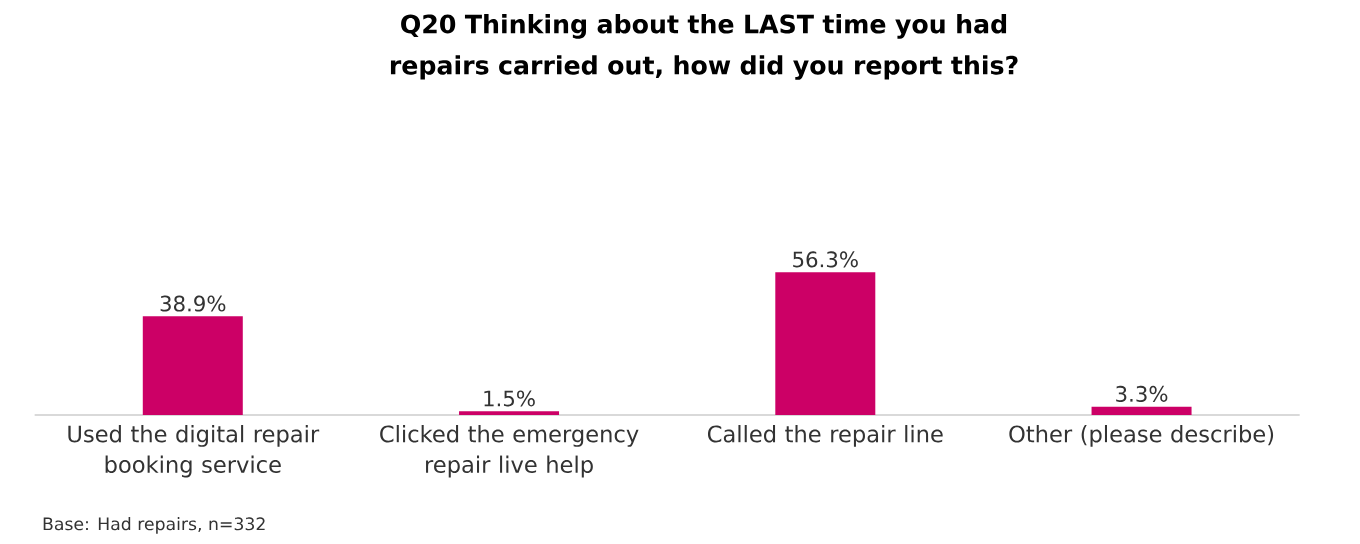 This screenshot has width=1360, height=544. I want to click on x-tick-label: Used the digital repair booking service, so click(194, 451).